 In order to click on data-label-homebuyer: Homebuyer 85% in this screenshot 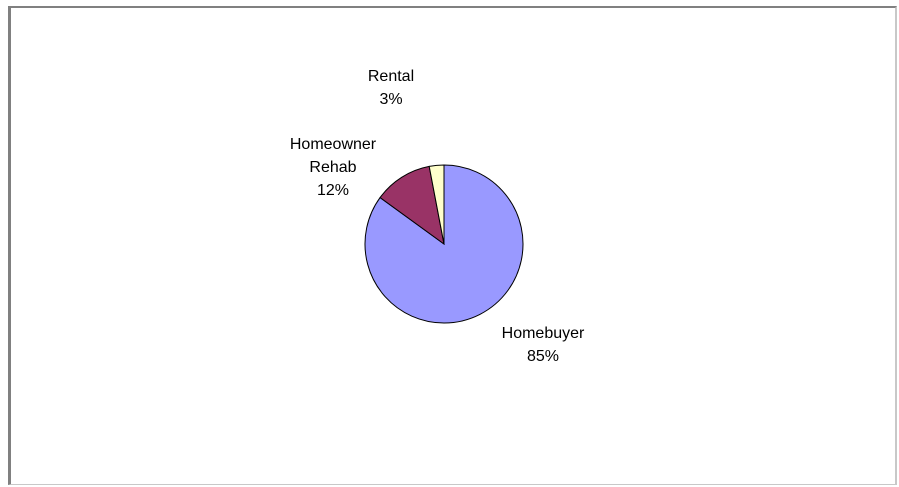, I will do `click(543, 345)`.